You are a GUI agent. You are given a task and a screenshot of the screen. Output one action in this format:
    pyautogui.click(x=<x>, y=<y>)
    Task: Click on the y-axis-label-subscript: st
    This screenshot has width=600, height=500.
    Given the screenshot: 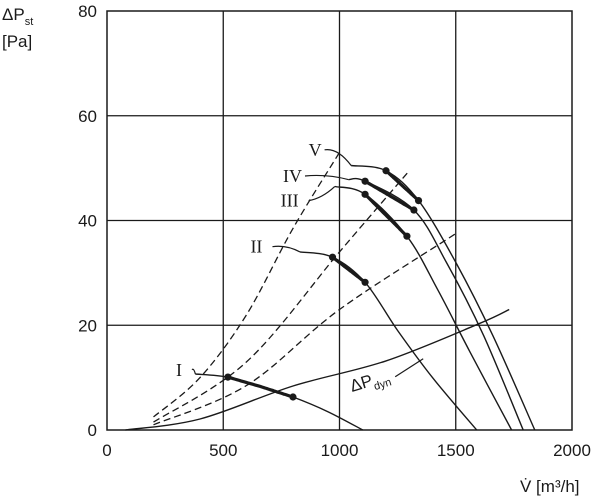 What is the action you would take?
    pyautogui.click(x=29, y=22)
    